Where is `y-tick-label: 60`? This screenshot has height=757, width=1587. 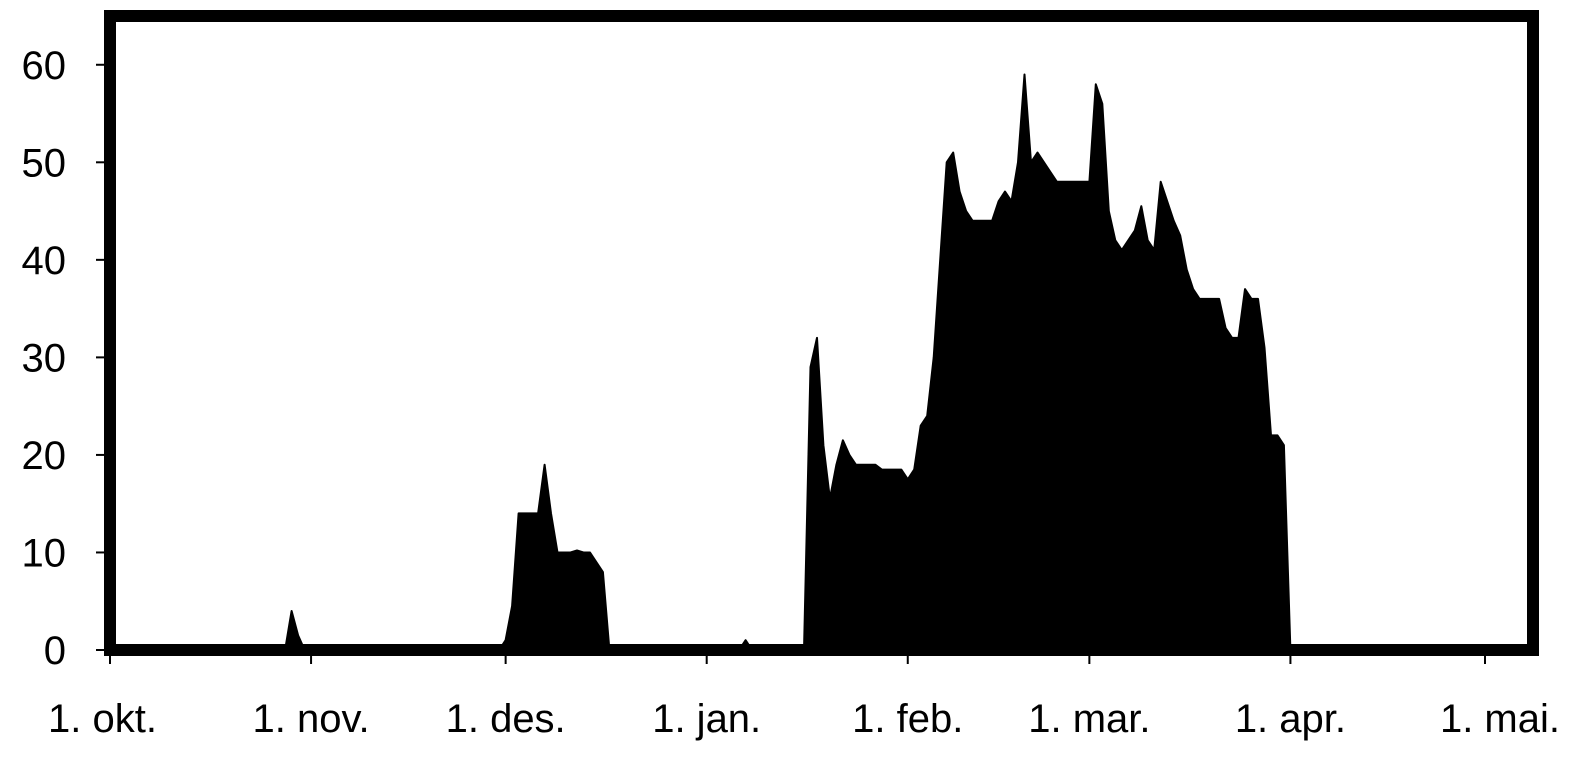 y-tick-label: 60 is located at coordinates (44, 66).